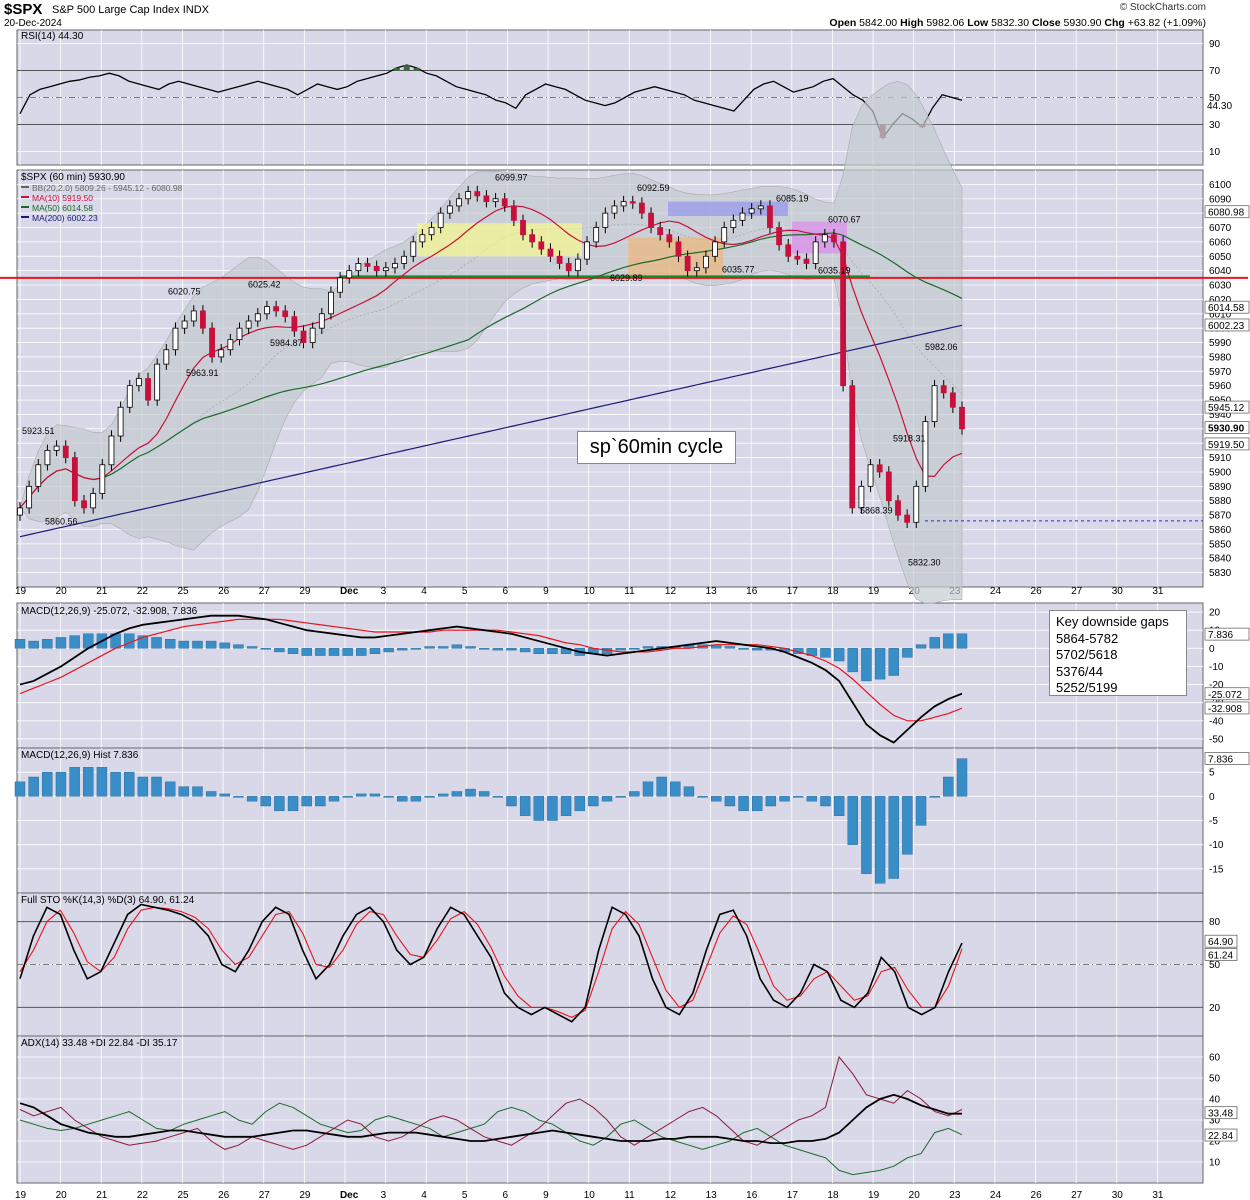  Describe the element at coordinates (996, 591) in the screenshot. I see `x-tick-label: 24` at that location.